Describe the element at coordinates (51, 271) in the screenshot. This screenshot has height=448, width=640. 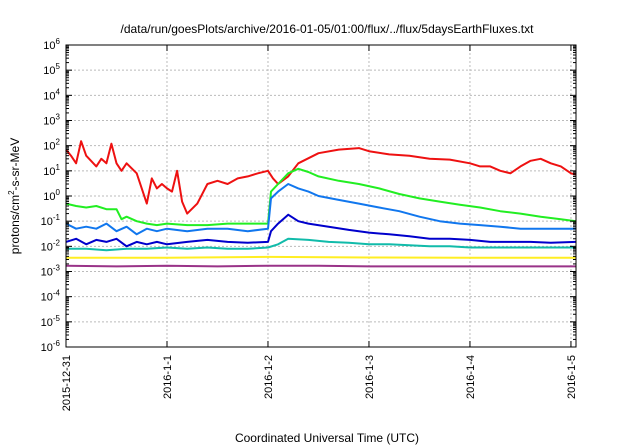
I see `y-tick-label: 10⁻³` at that location.